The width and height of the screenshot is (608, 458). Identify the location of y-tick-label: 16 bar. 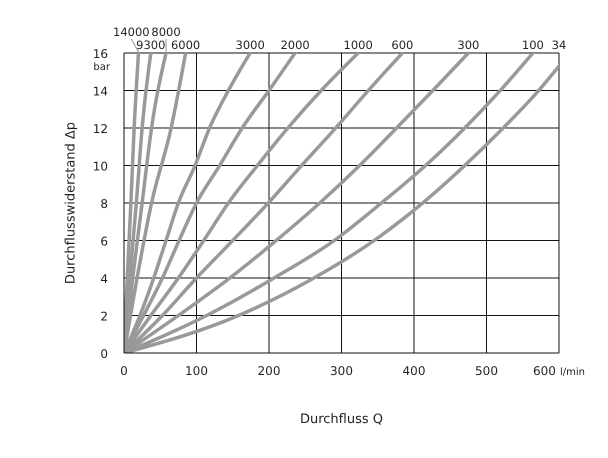
(101, 60).